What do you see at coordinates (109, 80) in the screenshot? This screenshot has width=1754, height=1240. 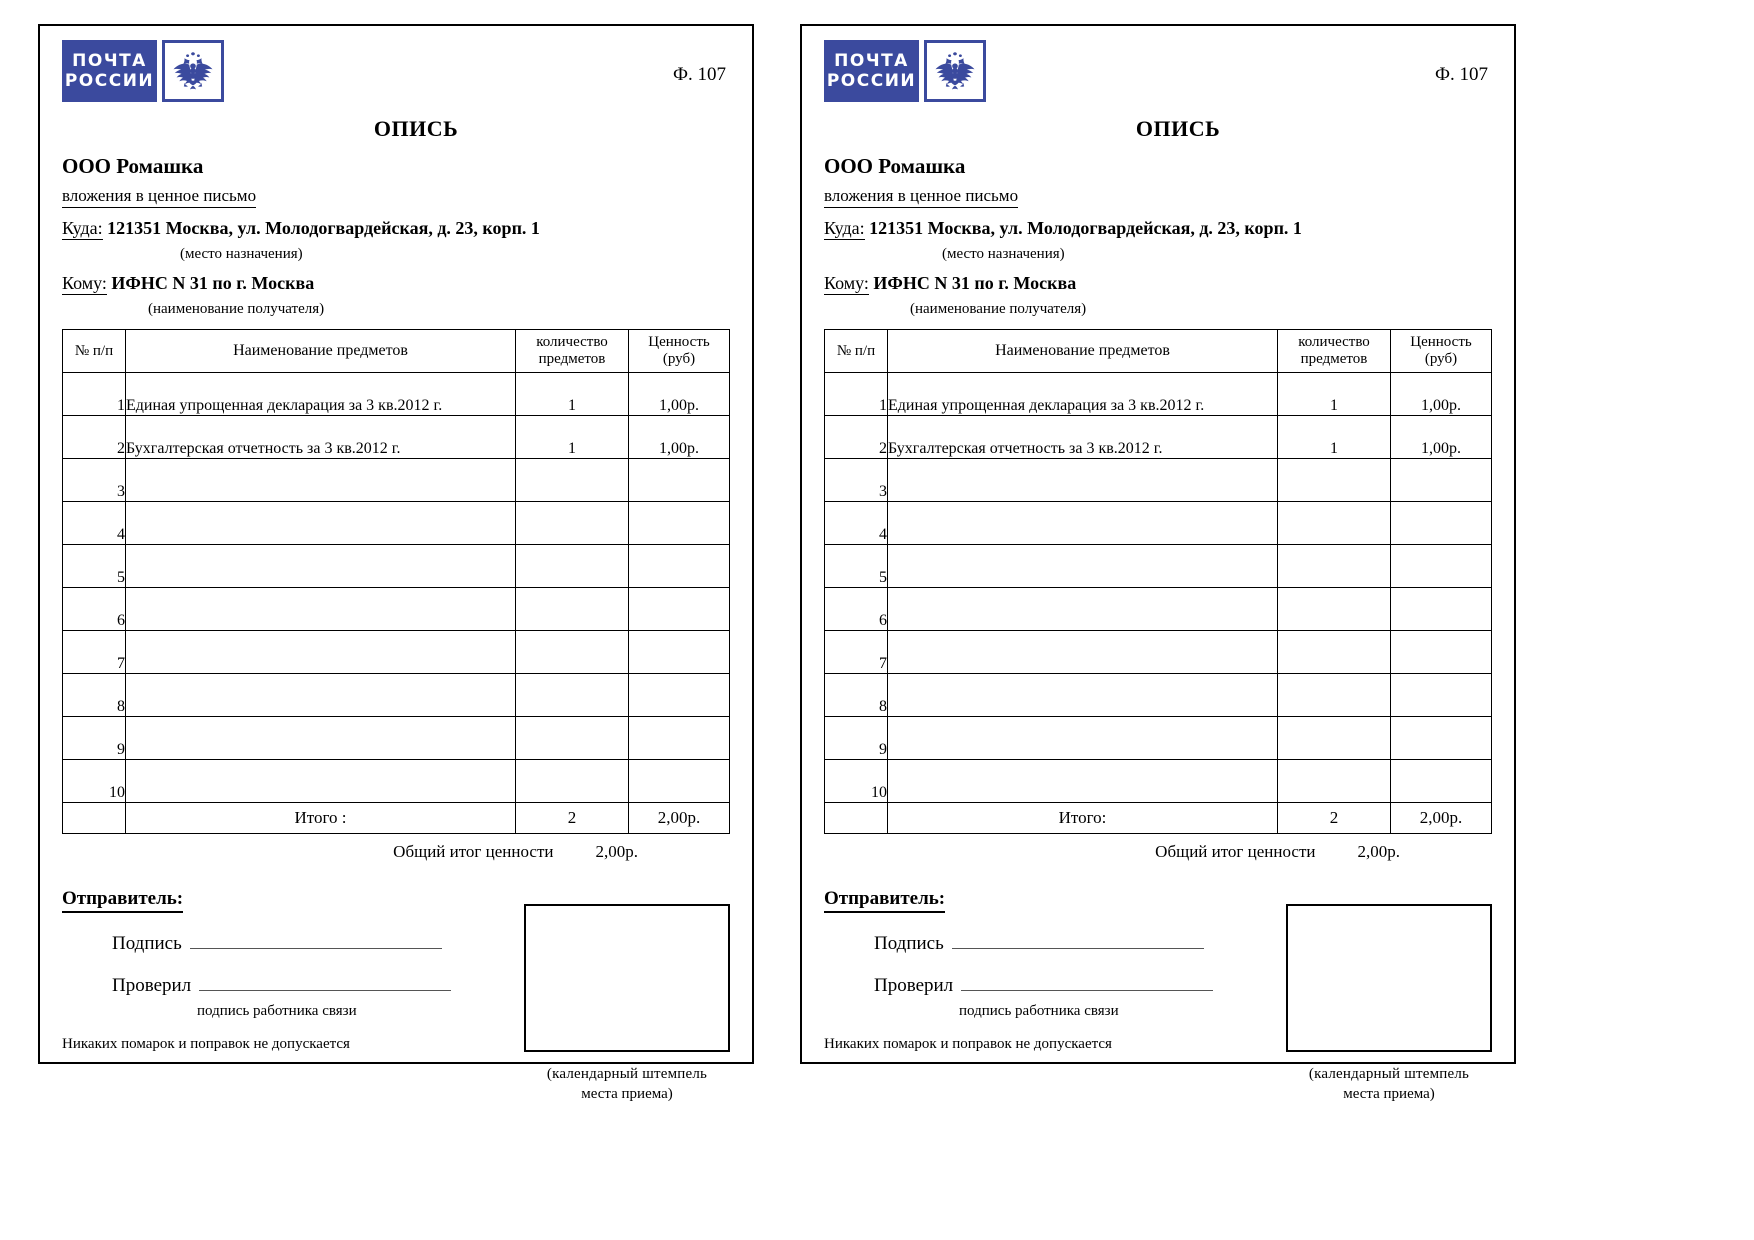 I see `logo-line-2: РОССИИ` at bounding box center [109, 80].